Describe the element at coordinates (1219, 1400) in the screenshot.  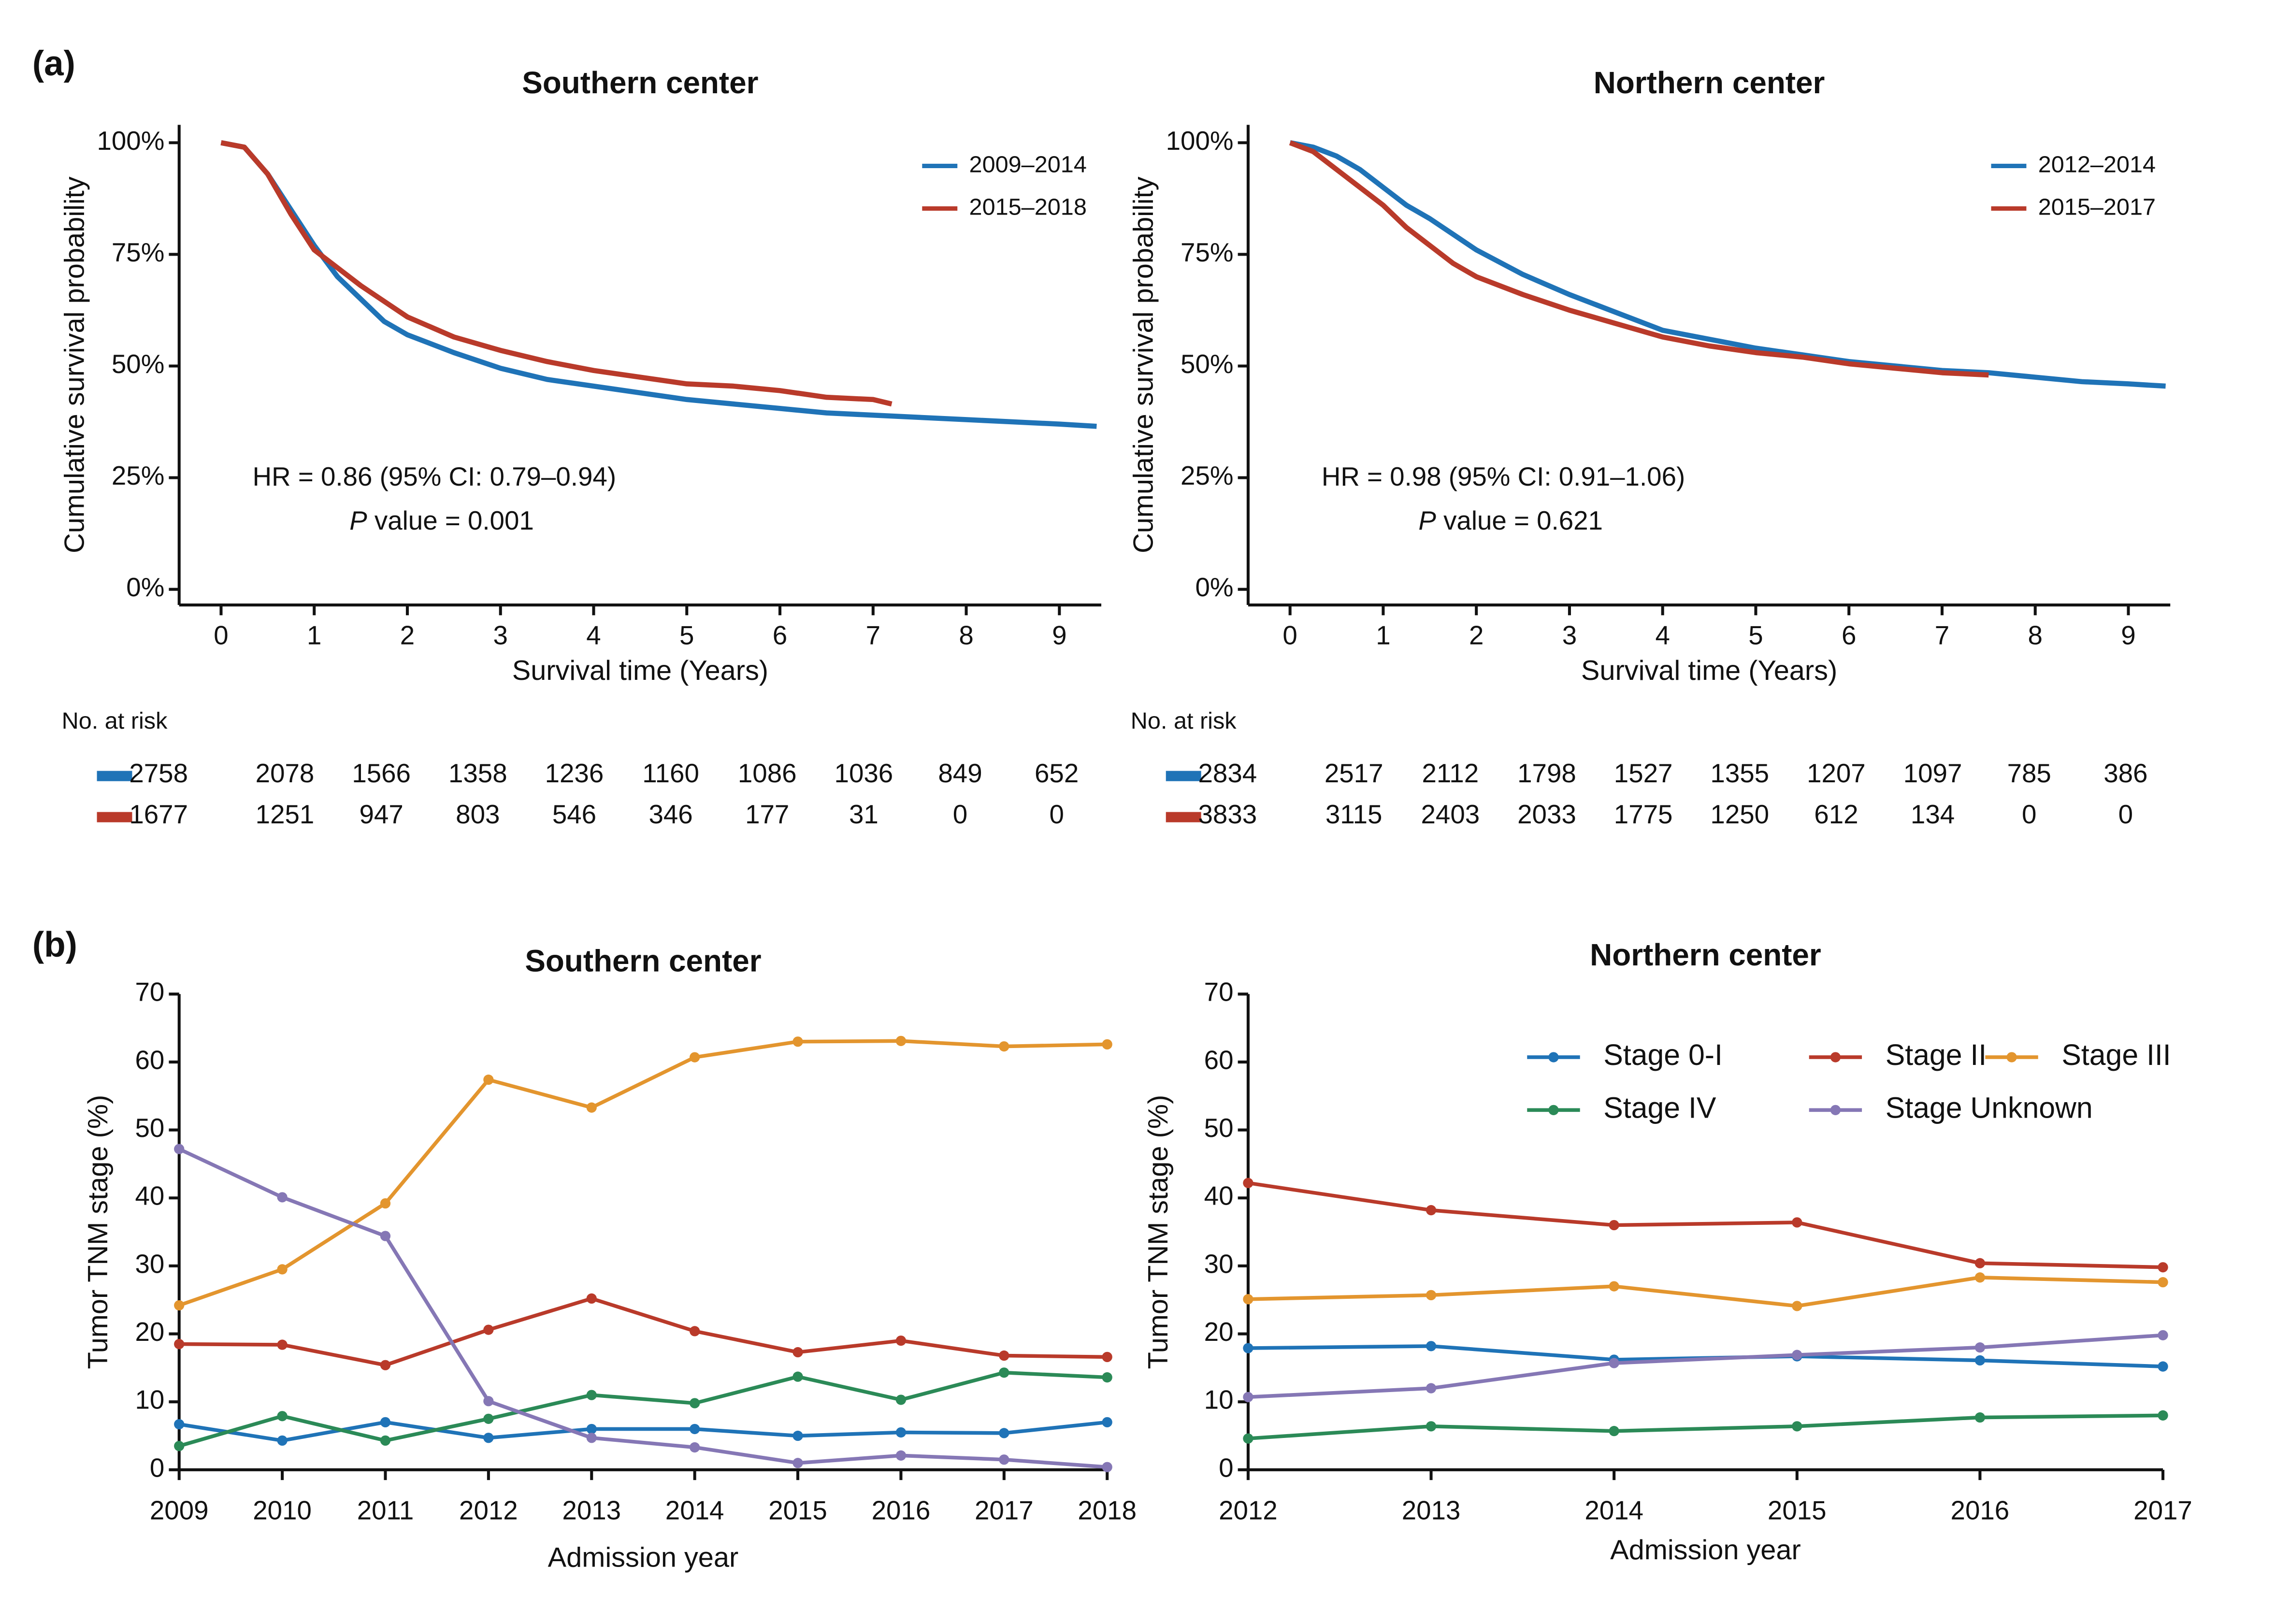
I see `y-tick-label: 10` at that location.